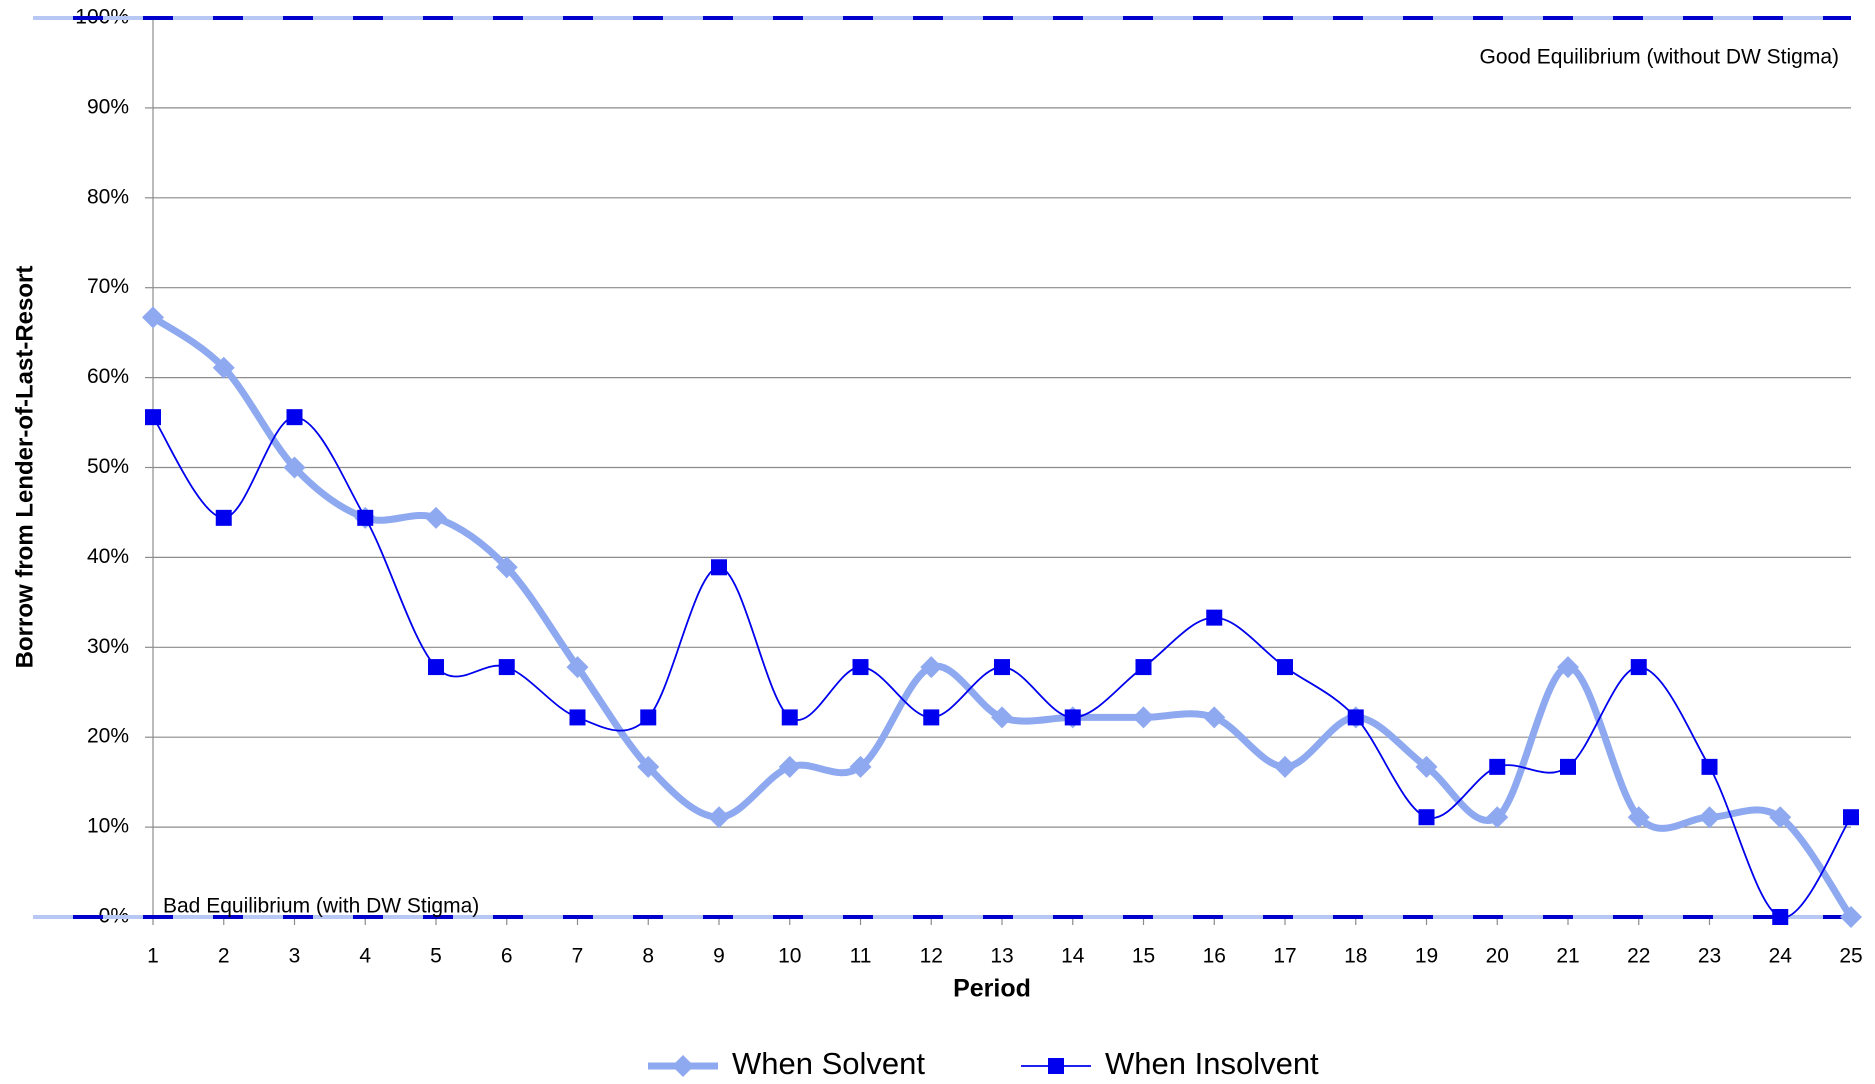  Describe the element at coordinates (108, 826) in the screenshot. I see `y-tick-label: 10%` at that location.